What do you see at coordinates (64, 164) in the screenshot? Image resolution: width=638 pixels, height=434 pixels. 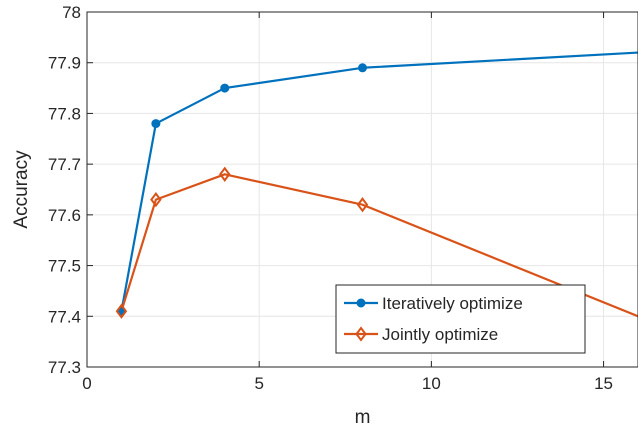 I see `y-tick-label: 77.7` at bounding box center [64, 164].